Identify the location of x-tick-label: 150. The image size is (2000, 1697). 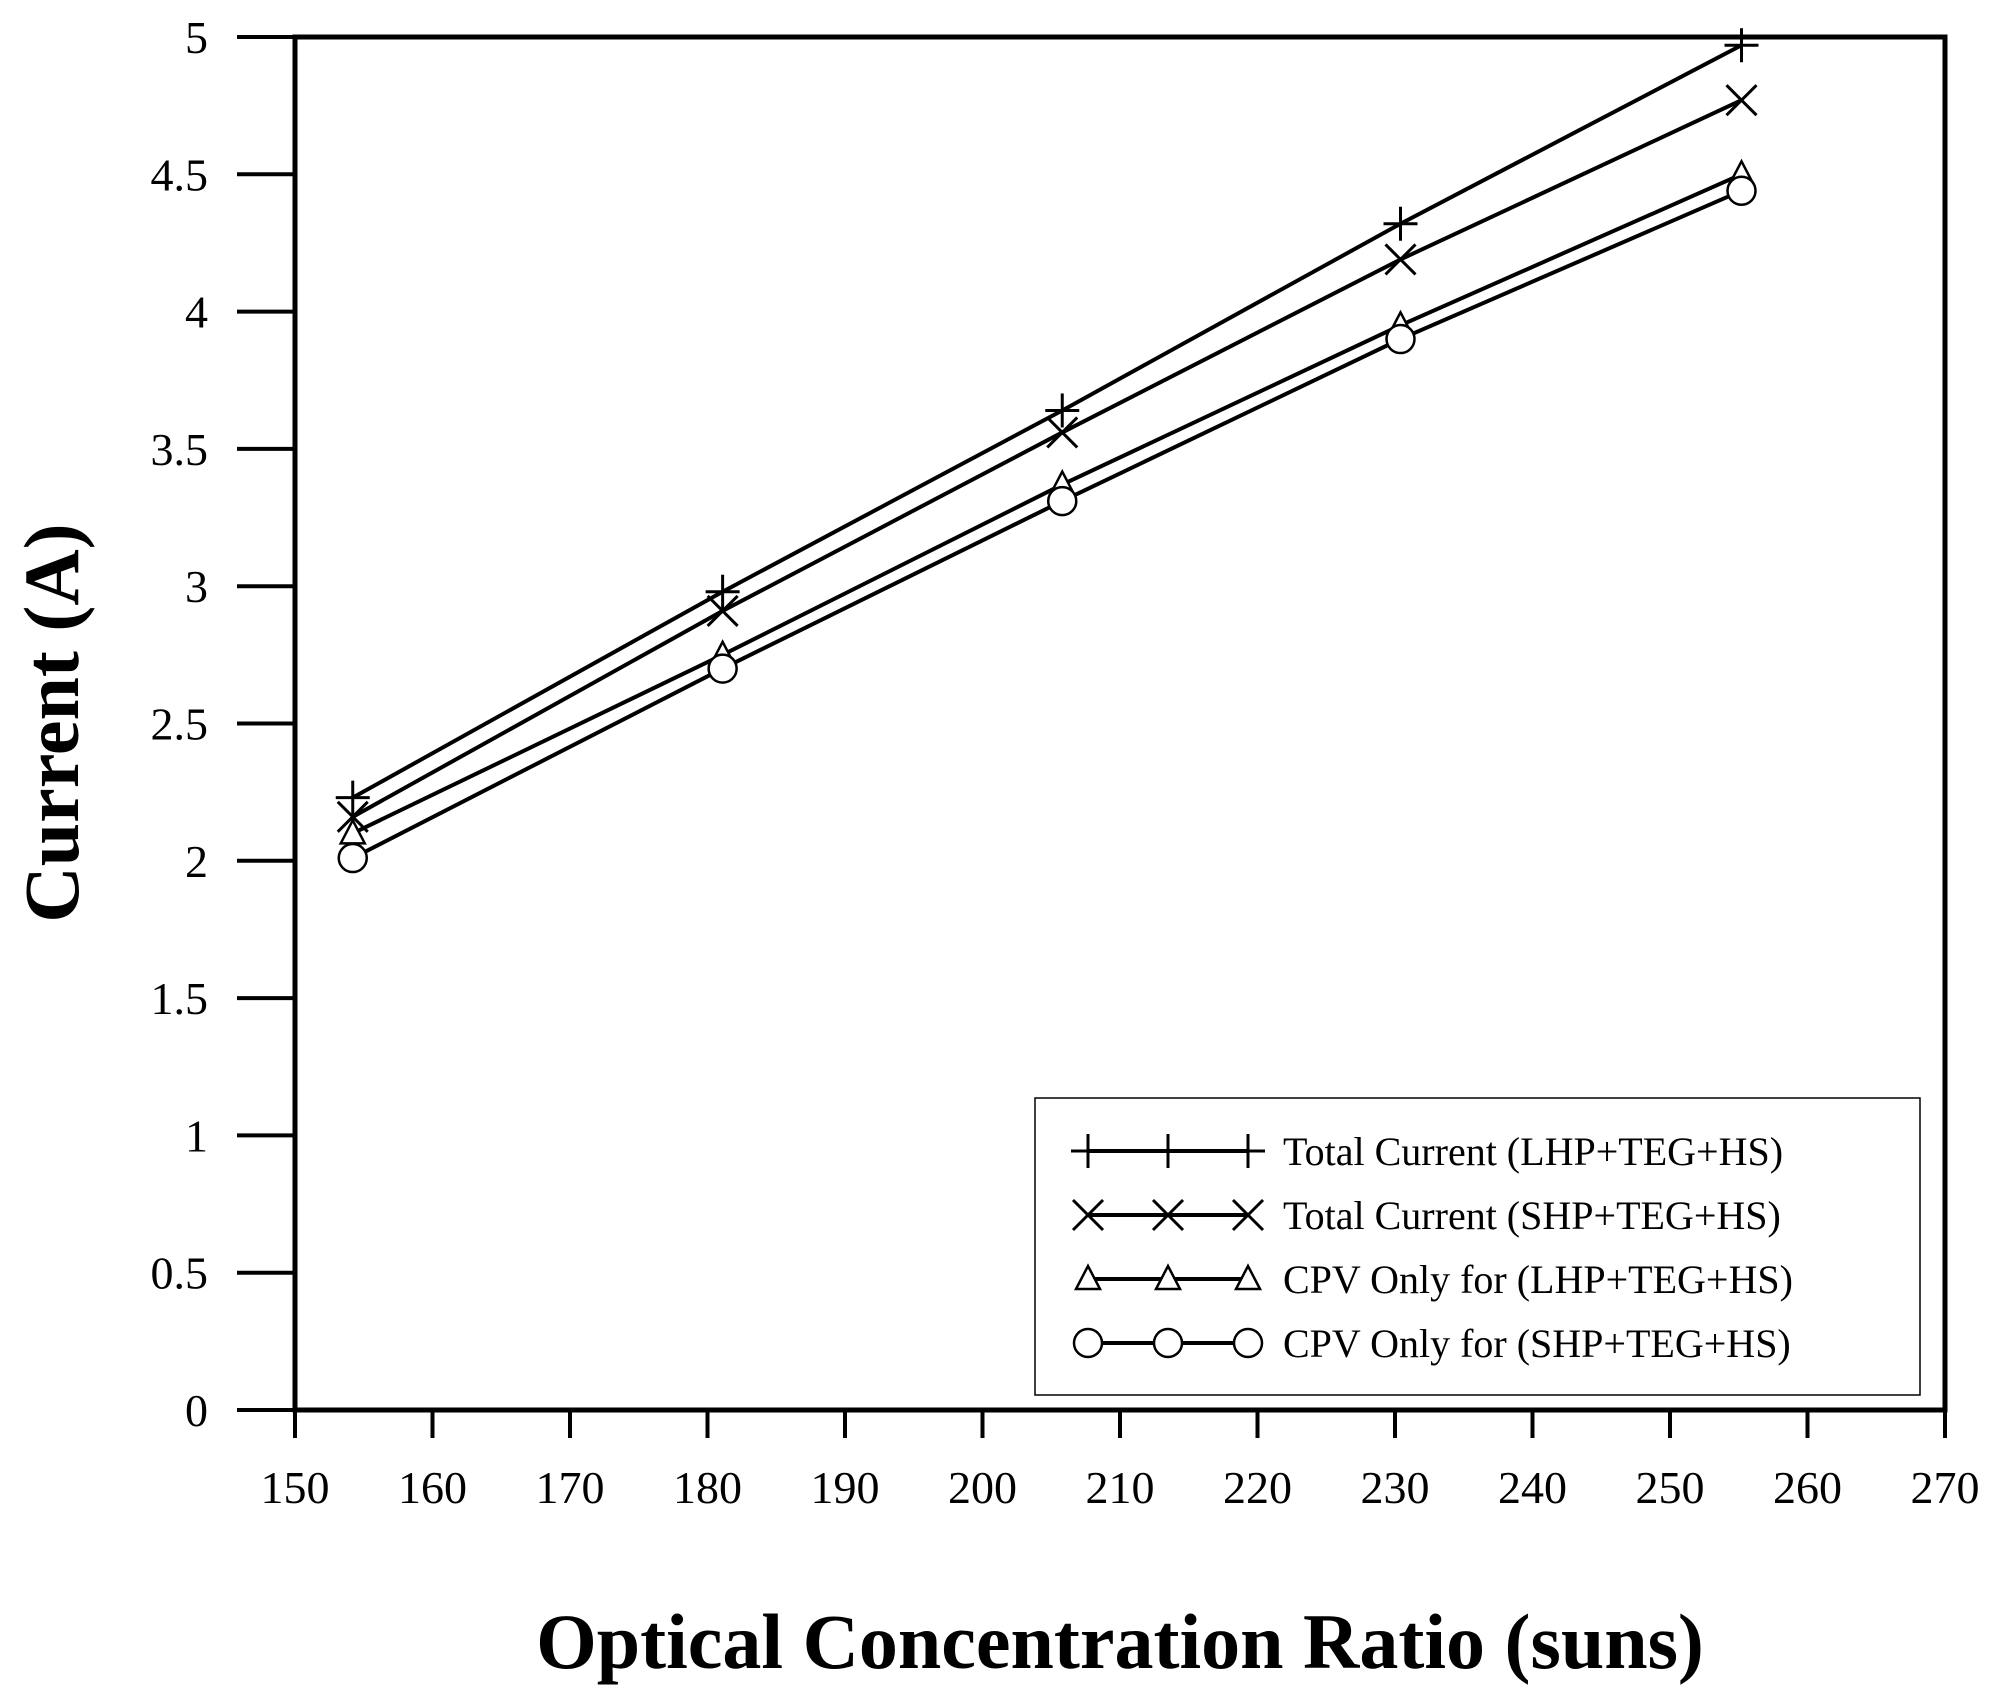
(295, 1487).